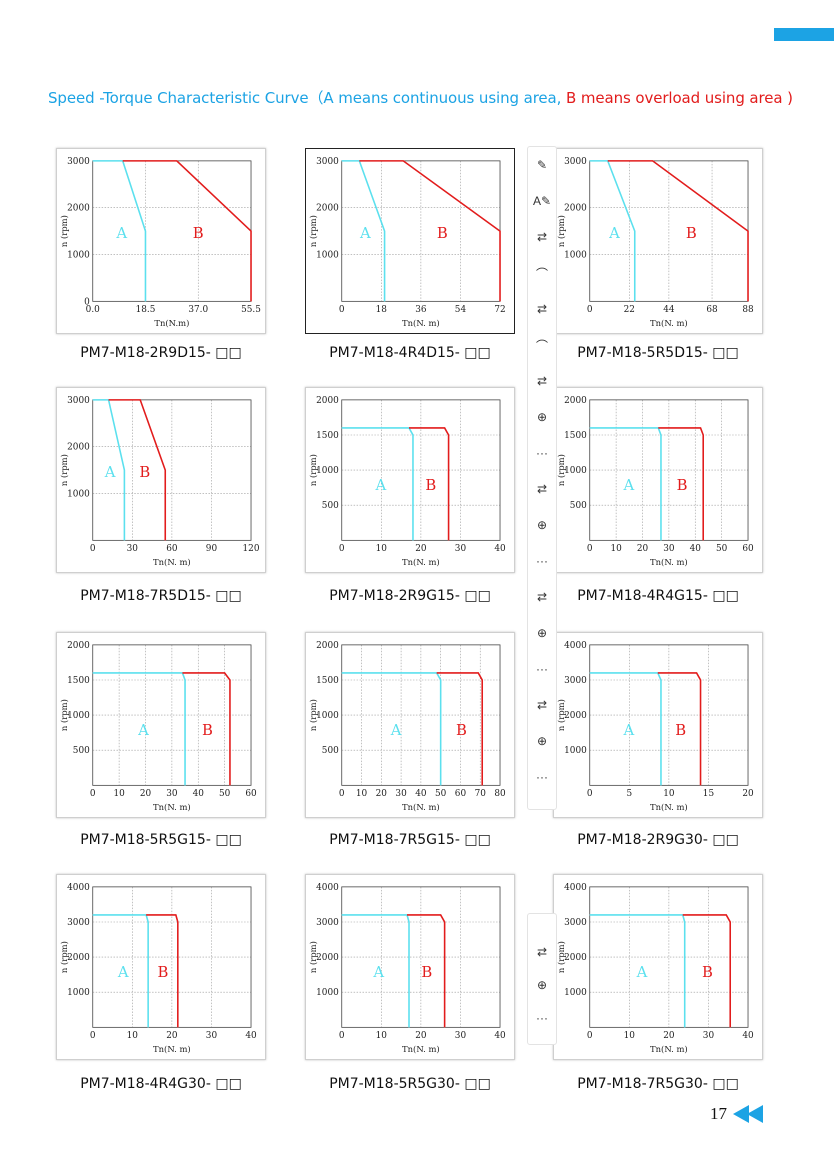  I want to click on x-tick-label: 88, so click(748, 310).